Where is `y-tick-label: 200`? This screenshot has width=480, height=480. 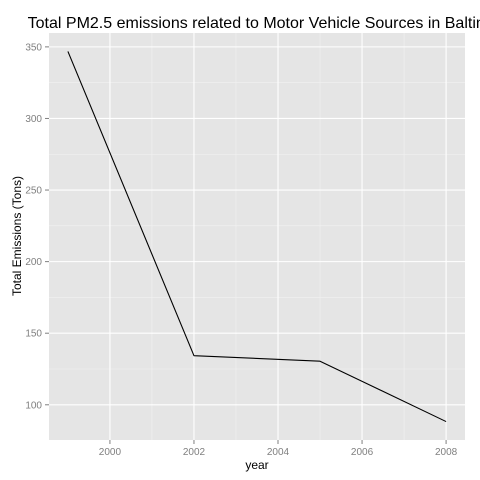
y-tick-label: 200 is located at coordinates (33, 262).